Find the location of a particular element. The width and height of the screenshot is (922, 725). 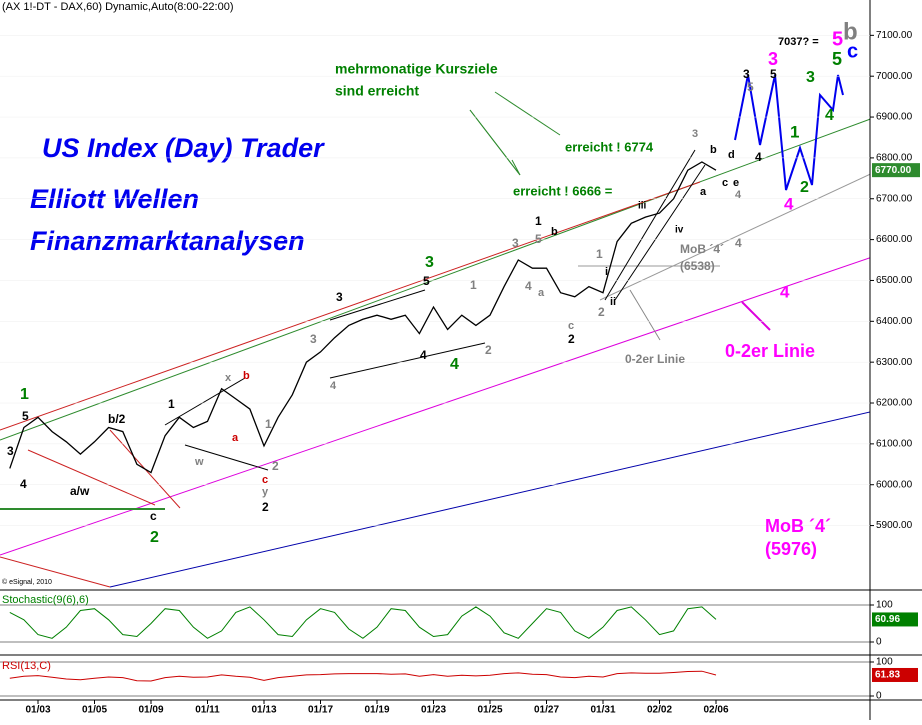

y-tick-label: 7000.00 is located at coordinates (894, 76).